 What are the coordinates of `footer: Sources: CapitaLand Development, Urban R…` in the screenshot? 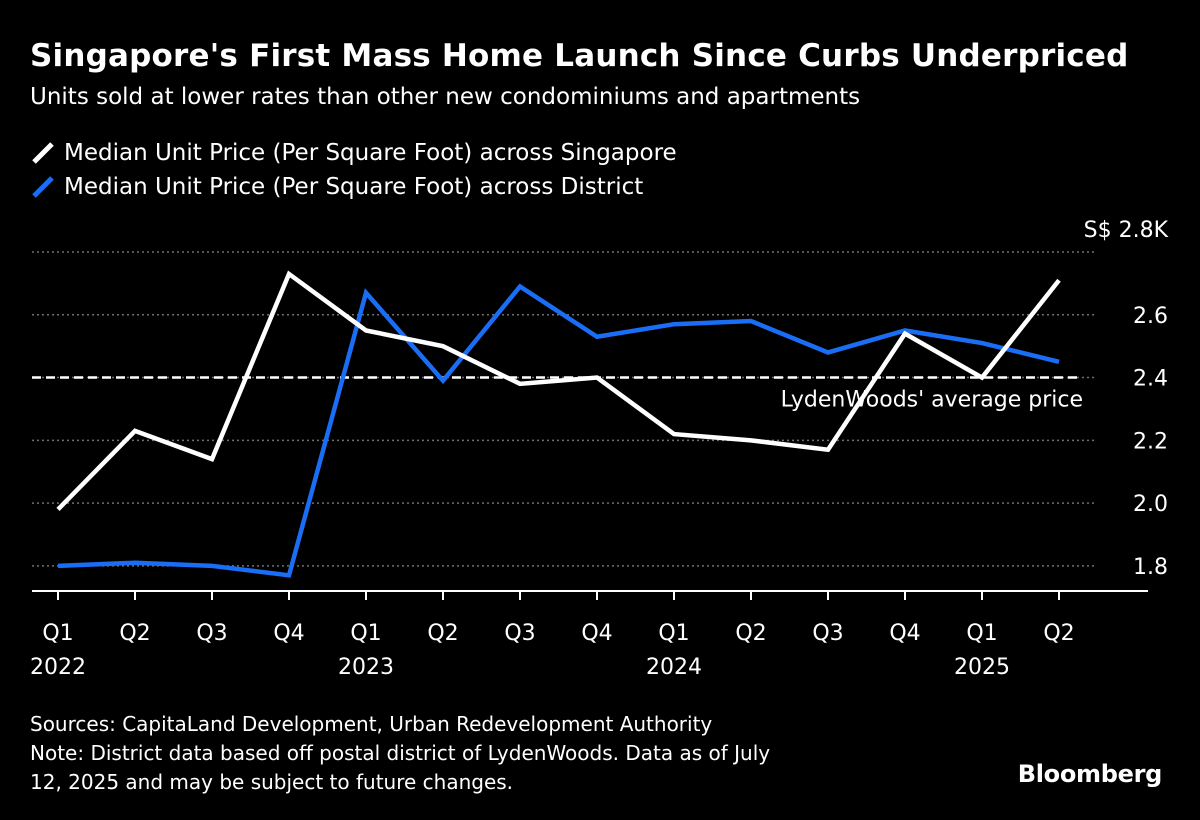 It's located at (410, 753).